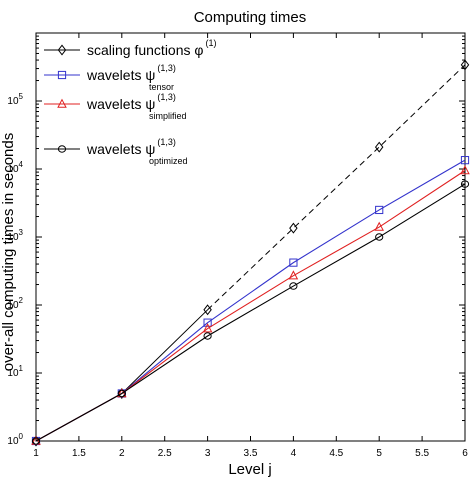  I want to click on y-tick-label: 10⁴, so click(15, 167).